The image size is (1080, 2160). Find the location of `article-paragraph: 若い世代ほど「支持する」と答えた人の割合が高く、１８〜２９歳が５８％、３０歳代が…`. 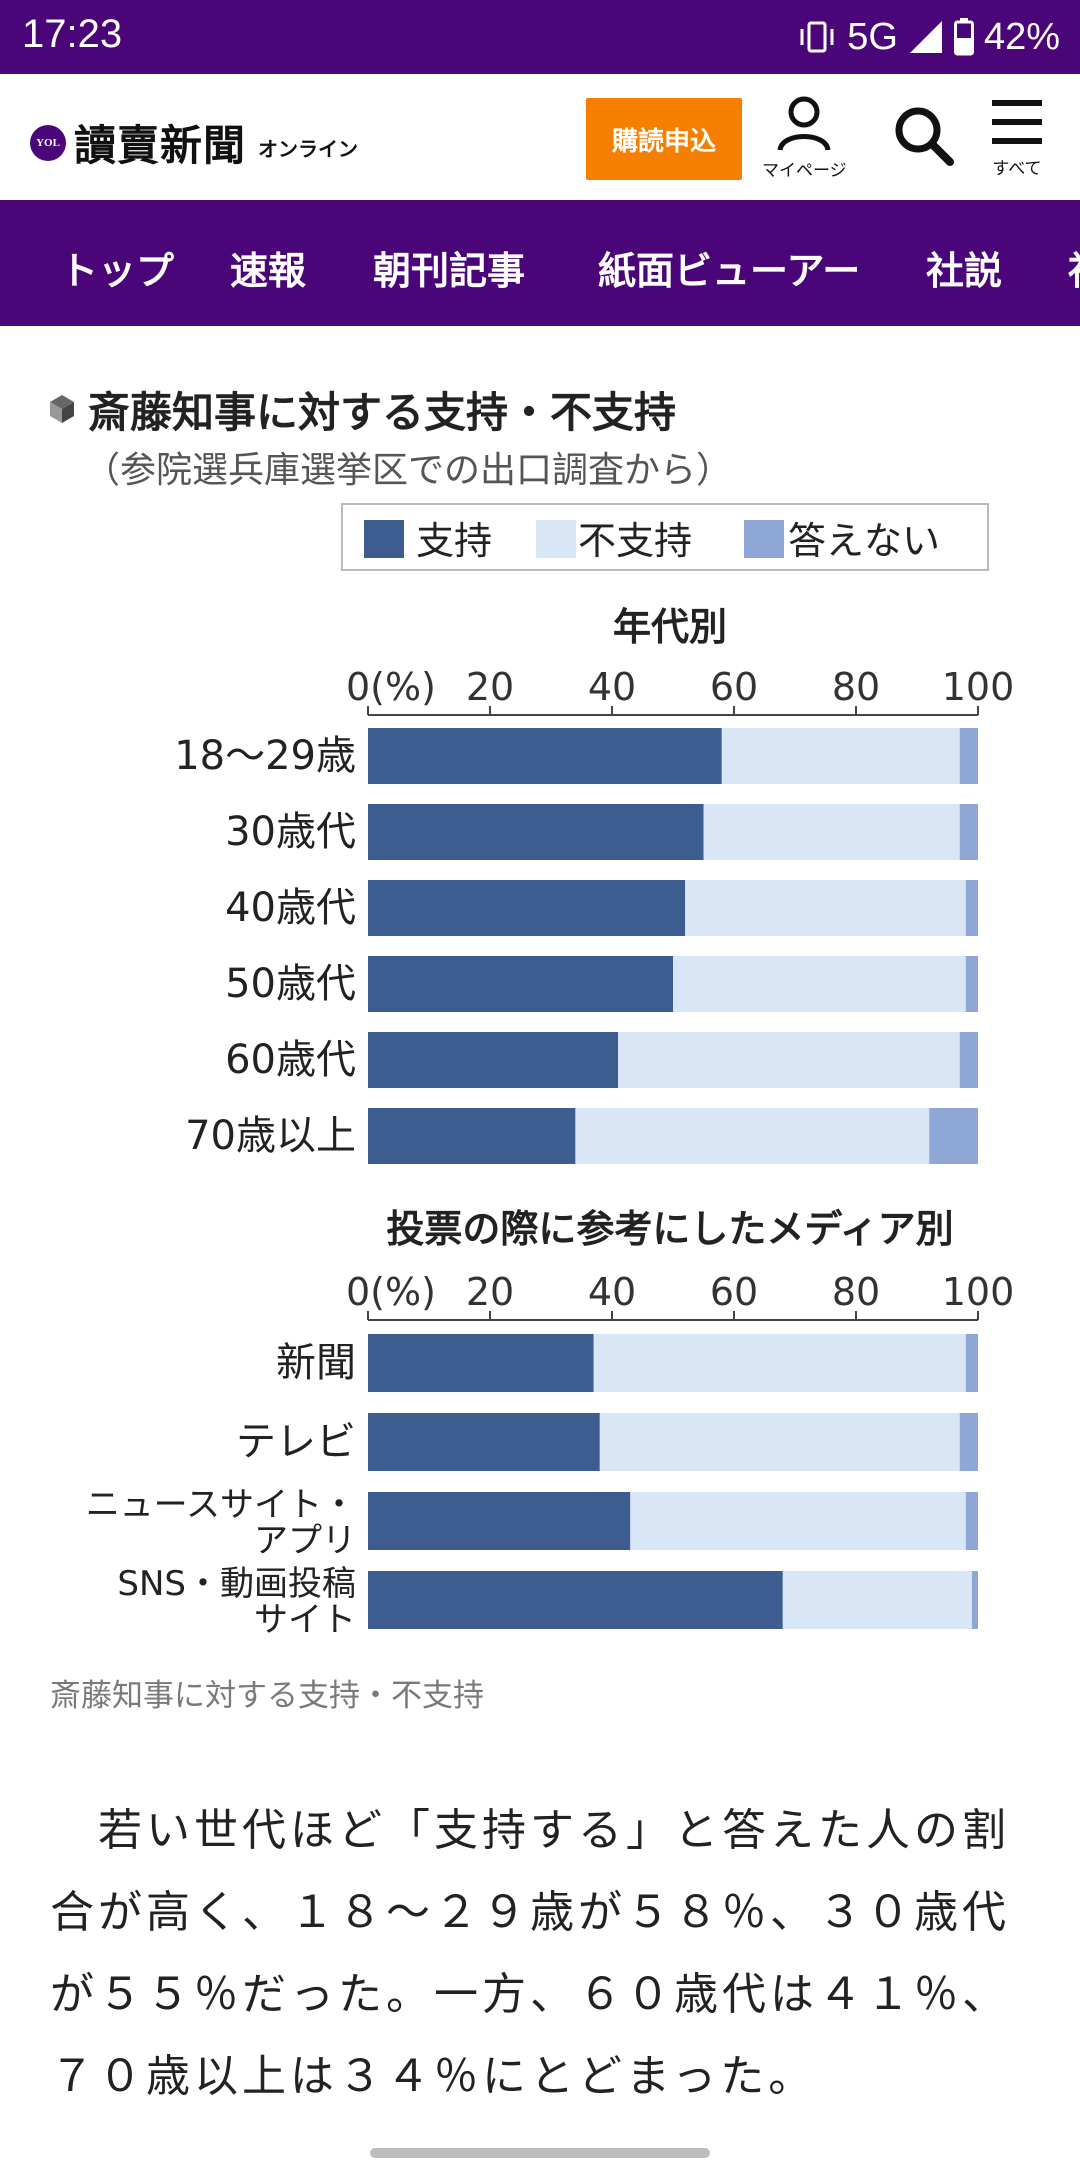

article-paragraph: 若い世代ほど「支持する」と答えた人の割合が高く、１８〜２９歳が５８％、３０歳代が… is located at coordinates (530, 1953).